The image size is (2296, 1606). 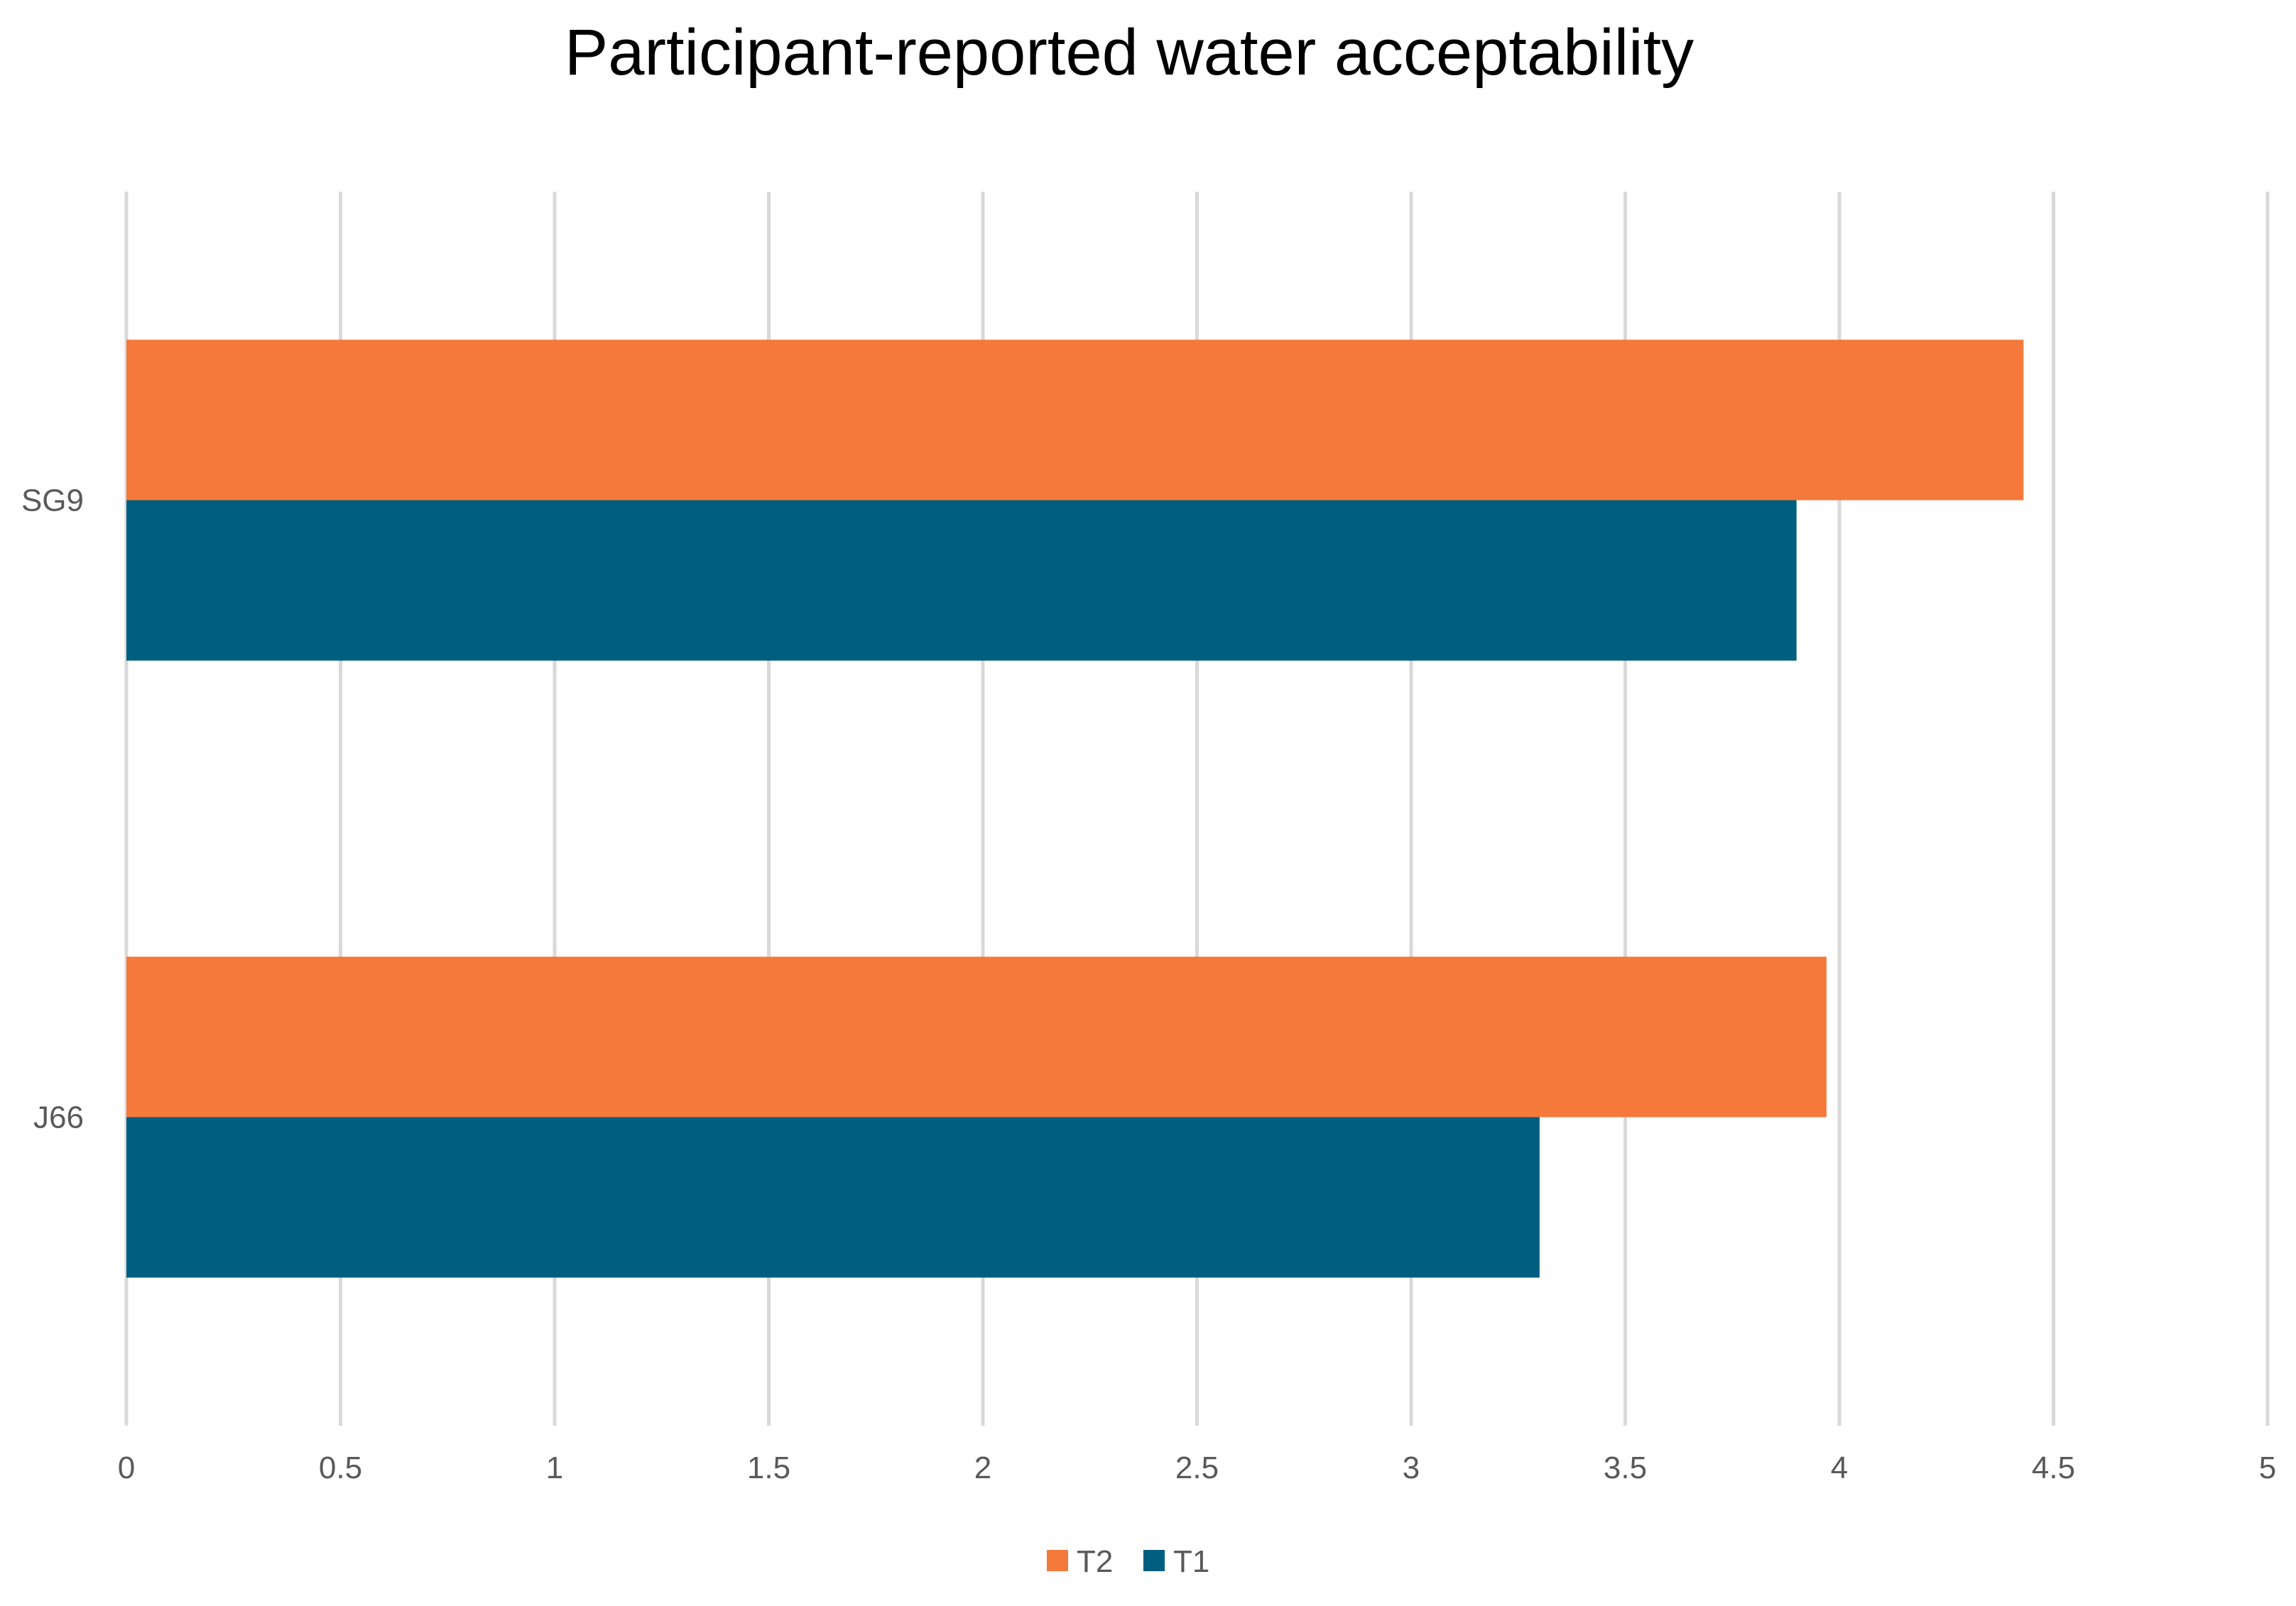 I want to click on x-tick-label-8: 4, so click(x=1839, y=1468).